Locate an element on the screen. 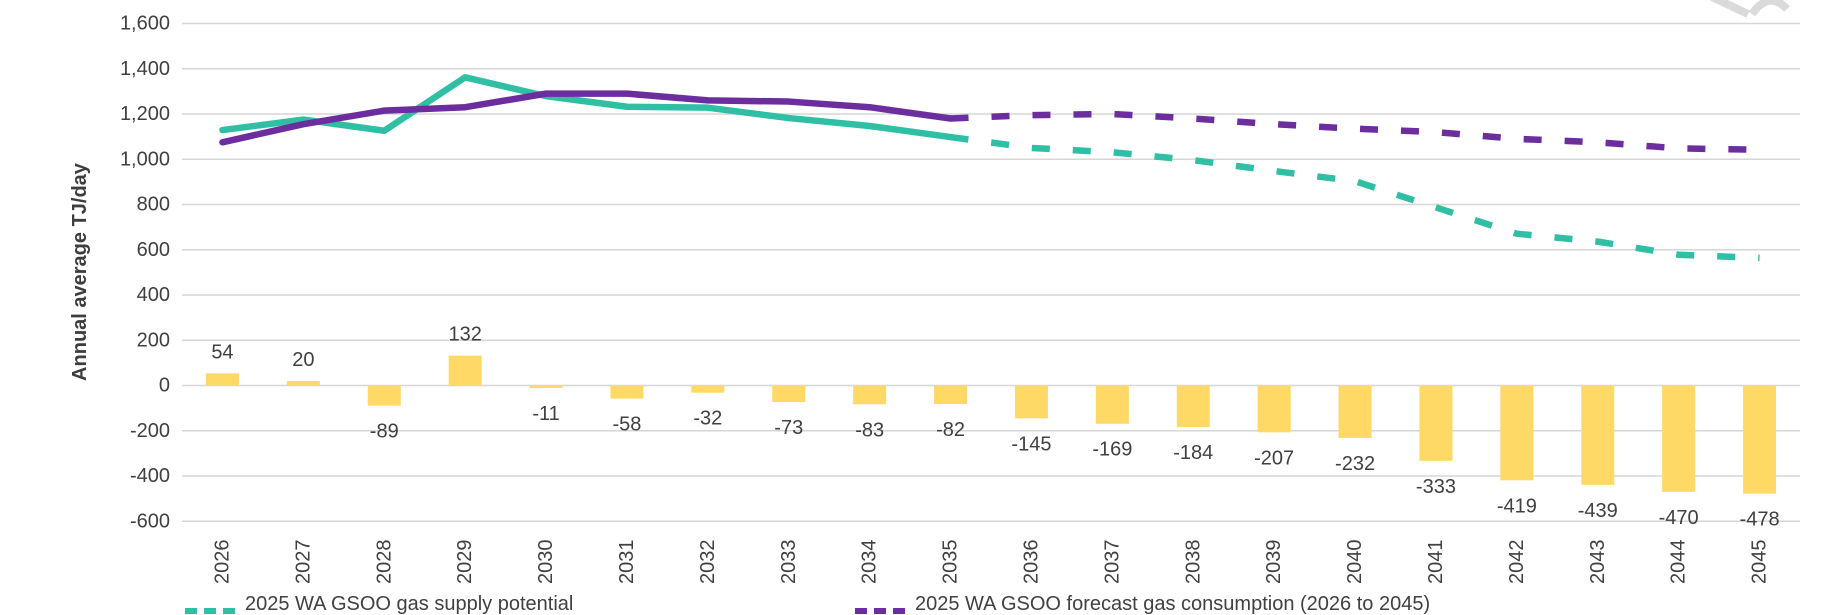  x-tick-label: 2037 is located at coordinates (1112, 562).